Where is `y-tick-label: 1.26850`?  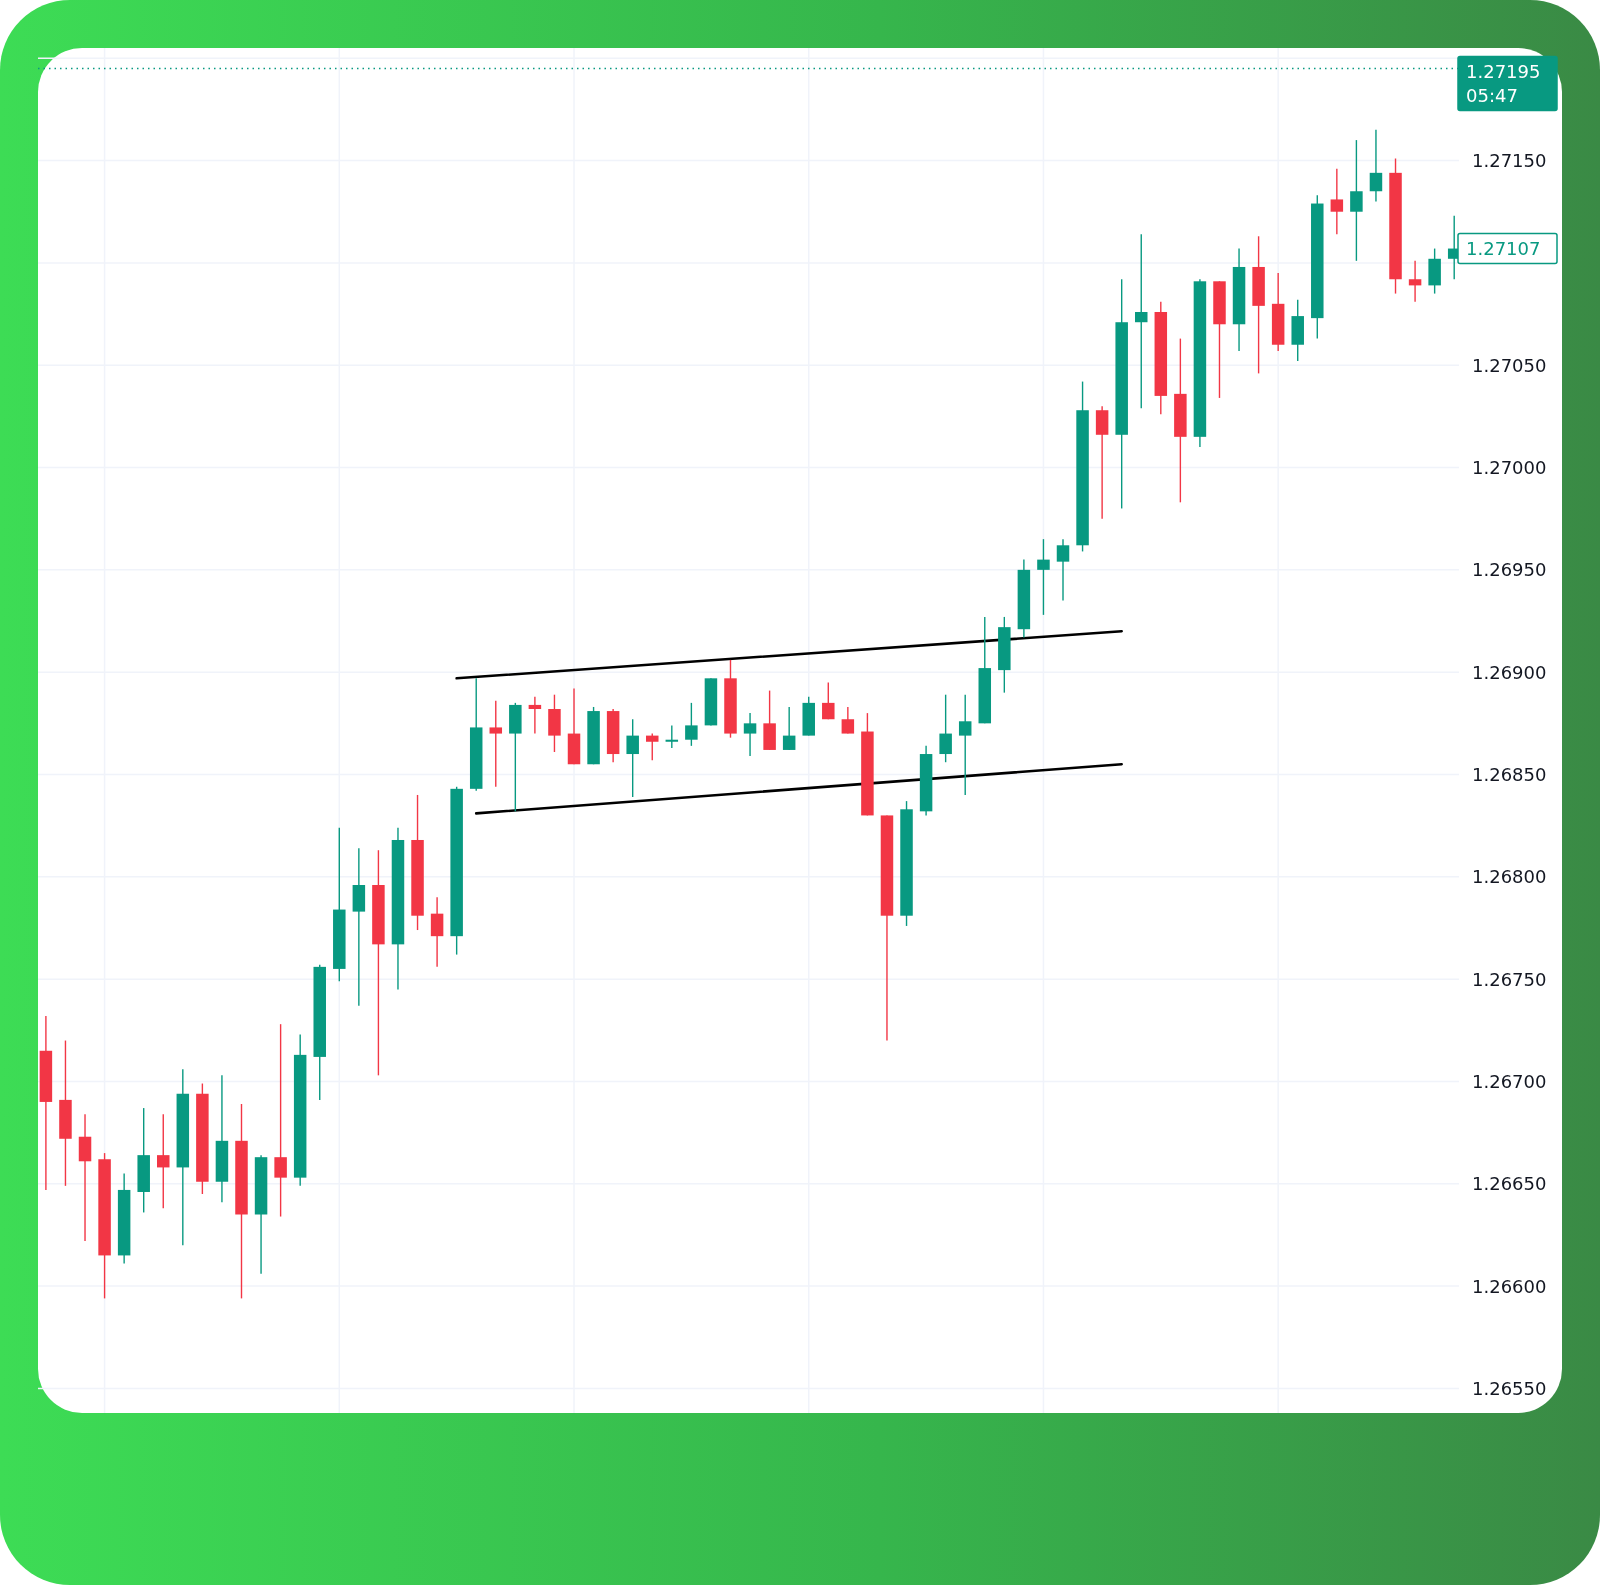
y-tick-label: 1.26850 is located at coordinates (1509, 774).